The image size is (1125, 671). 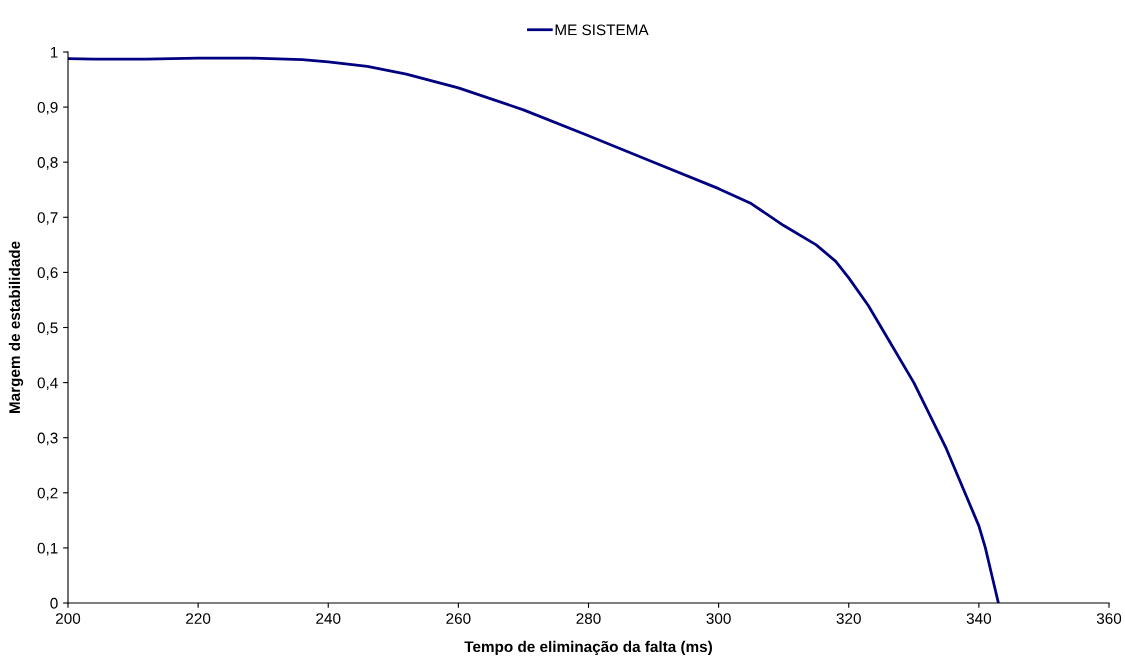 I want to click on x-tick-label: 240, so click(x=328, y=618).